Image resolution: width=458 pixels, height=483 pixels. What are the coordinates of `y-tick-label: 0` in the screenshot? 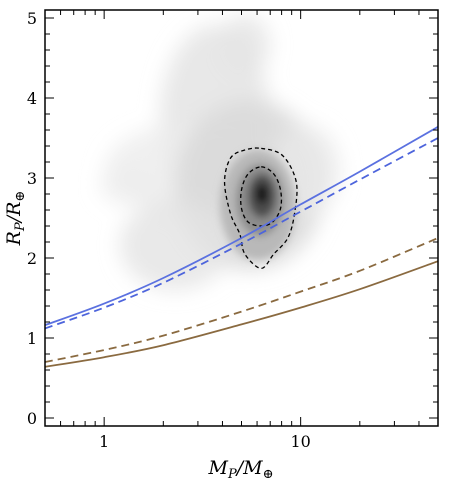 It's located at (32, 418).